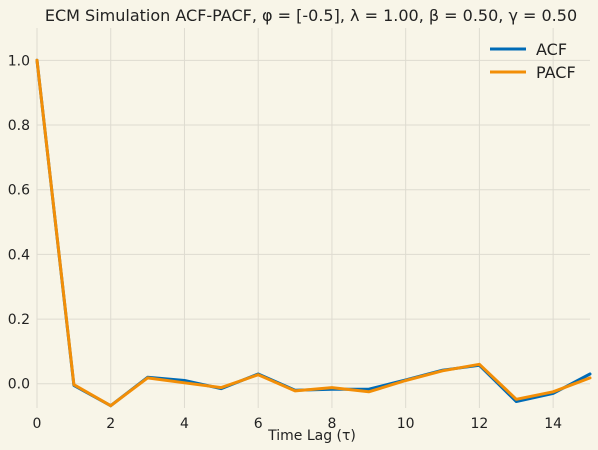  What do you see at coordinates (37, 424) in the screenshot?
I see `x-tick-label: 0` at bounding box center [37, 424].